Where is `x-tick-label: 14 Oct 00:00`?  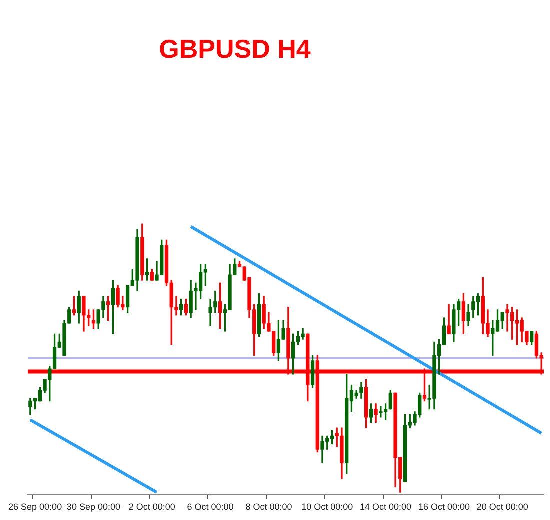
x-tick-label: 14 Oct 00:00 is located at coordinates (386, 507).